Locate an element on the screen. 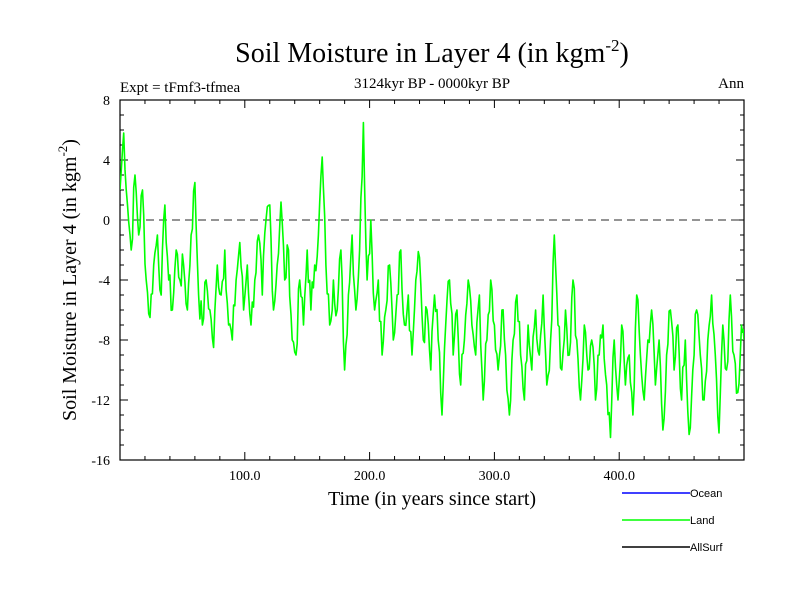 The image size is (800, 600). x-tick-label: 300.0 is located at coordinates (495, 476).